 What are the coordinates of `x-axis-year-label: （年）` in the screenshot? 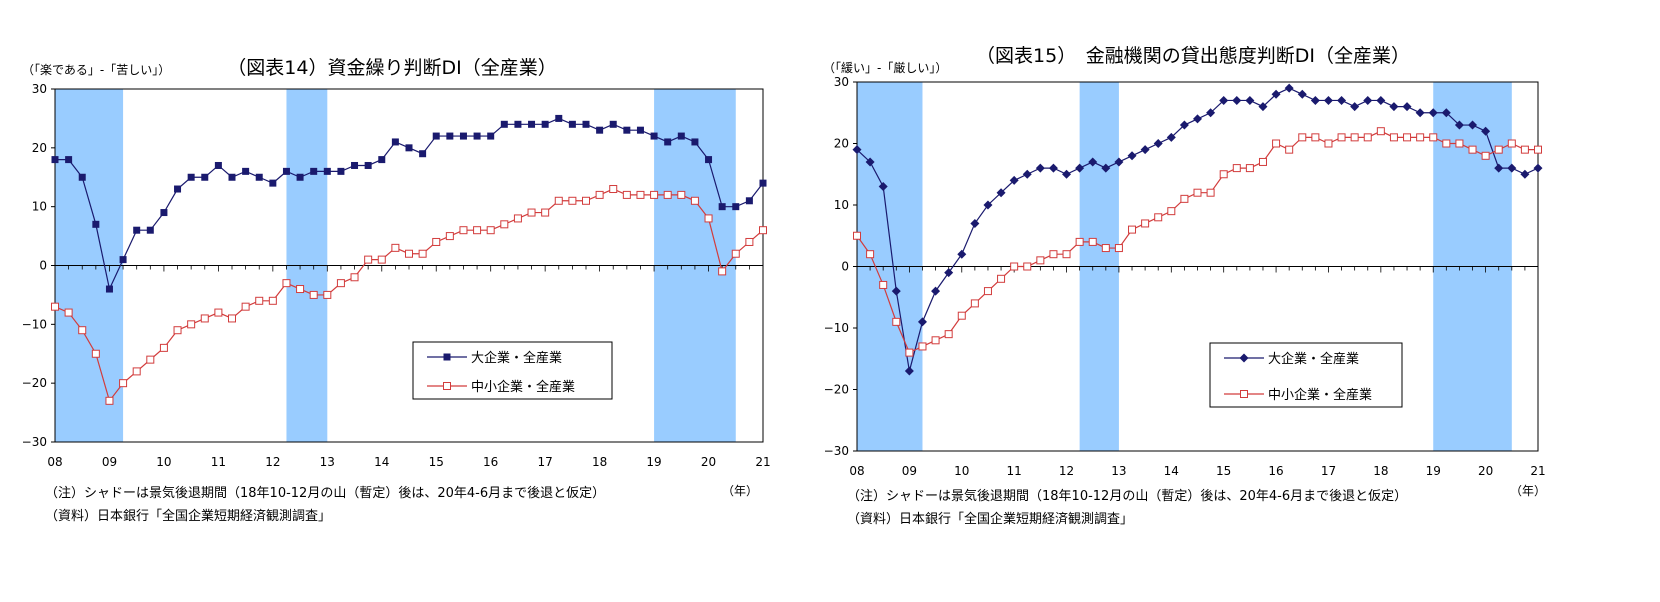 It's located at (740, 491).